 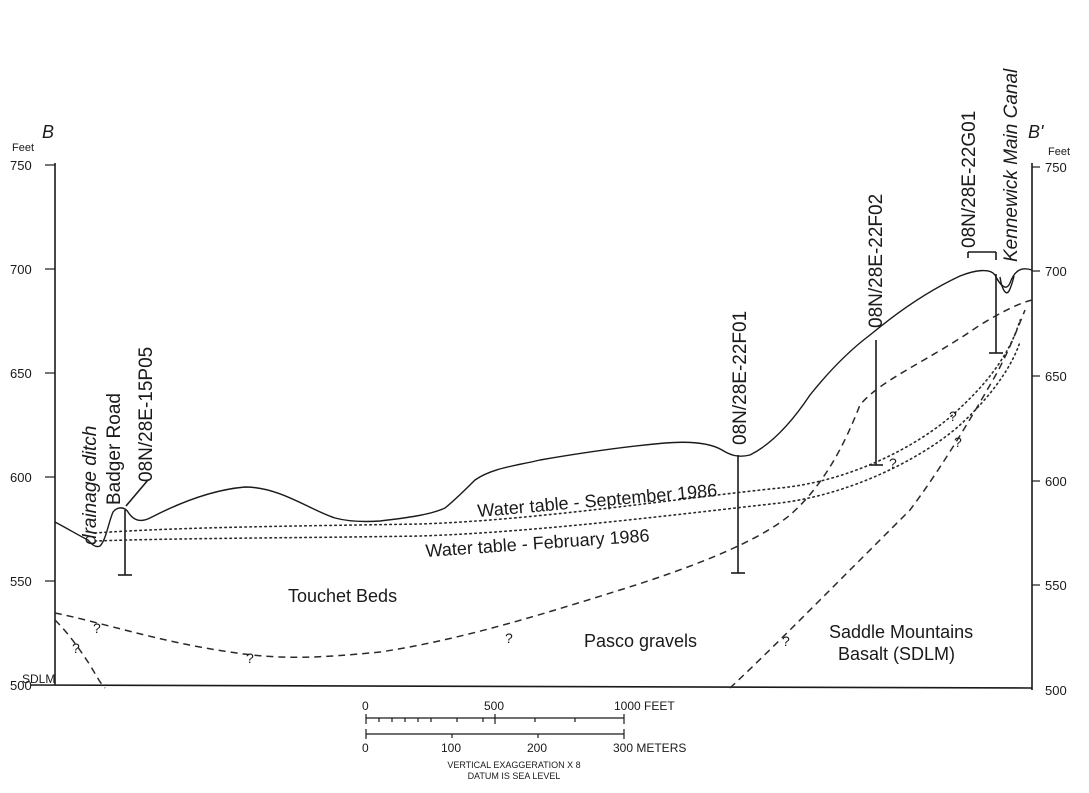 I want to click on well-label-22F01: 08N/28E-22F01, so click(x=740, y=378).